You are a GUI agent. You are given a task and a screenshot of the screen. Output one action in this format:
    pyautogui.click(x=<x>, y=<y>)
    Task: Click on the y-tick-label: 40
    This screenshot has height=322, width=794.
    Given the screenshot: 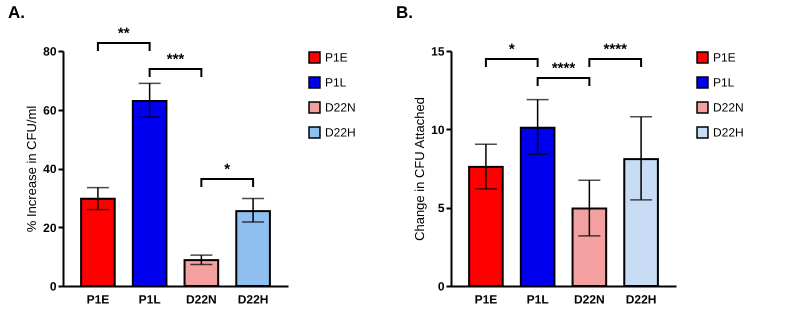 What is the action you would take?
    pyautogui.click(x=50, y=169)
    